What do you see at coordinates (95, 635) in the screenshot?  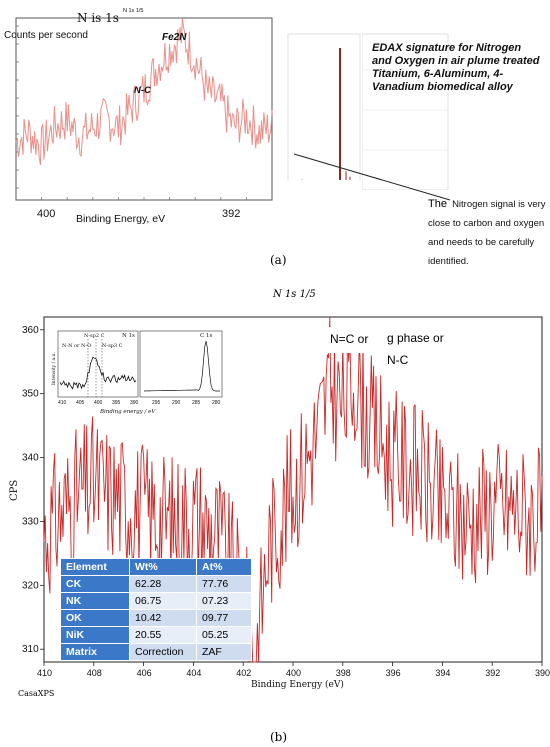 I see `table-cell: NiK` at bounding box center [95, 635].